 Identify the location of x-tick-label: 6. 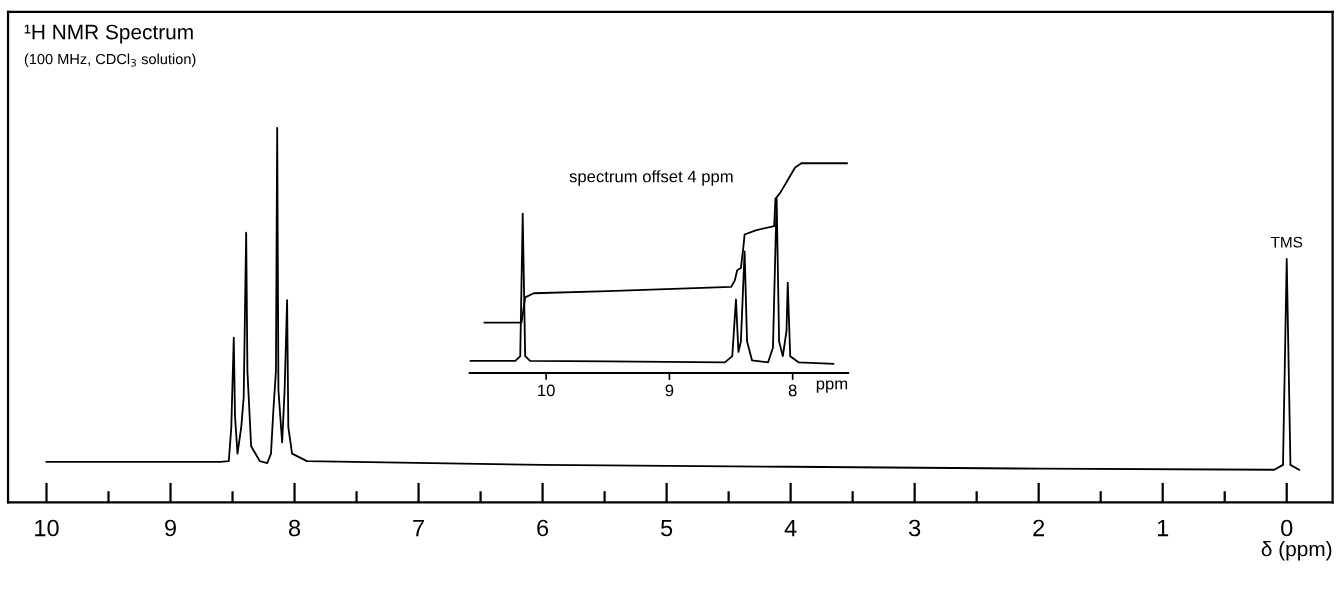
(543, 528).